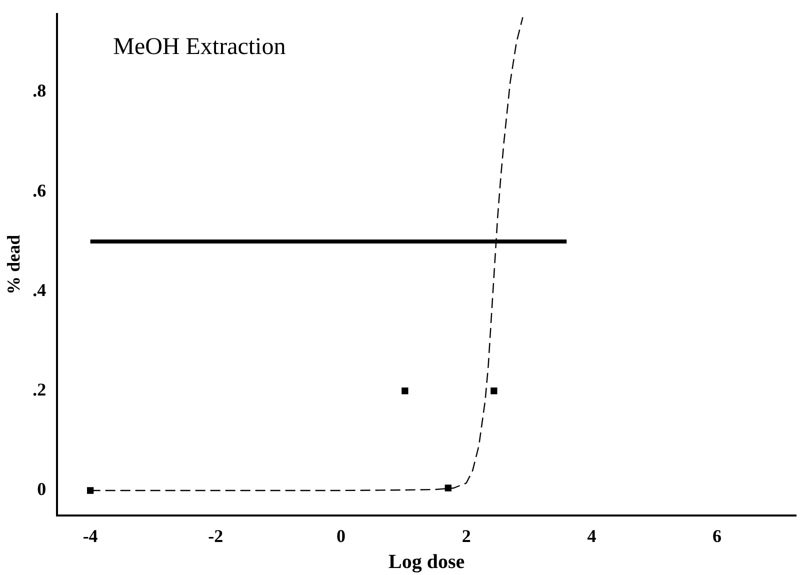  Describe the element at coordinates (39, 90) in the screenshot. I see `y-tick-label: .8` at that location.